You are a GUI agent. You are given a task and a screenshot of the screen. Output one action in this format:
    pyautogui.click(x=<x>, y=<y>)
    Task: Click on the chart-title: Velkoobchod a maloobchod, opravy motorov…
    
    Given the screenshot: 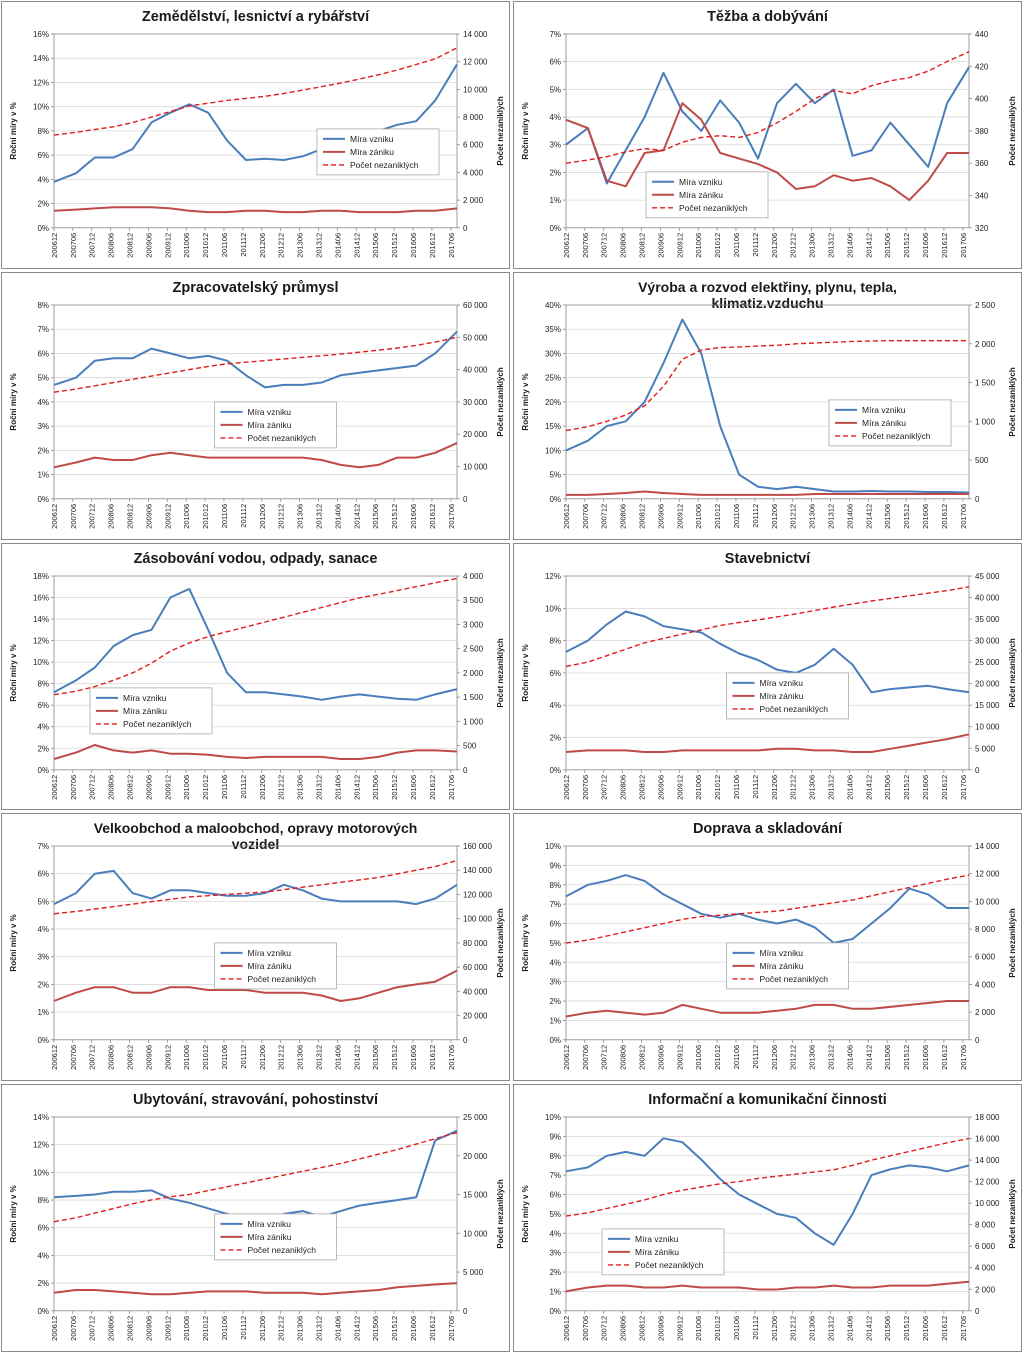 What is the action you would take?
    pyautogui.click(x=256, y=828)
    